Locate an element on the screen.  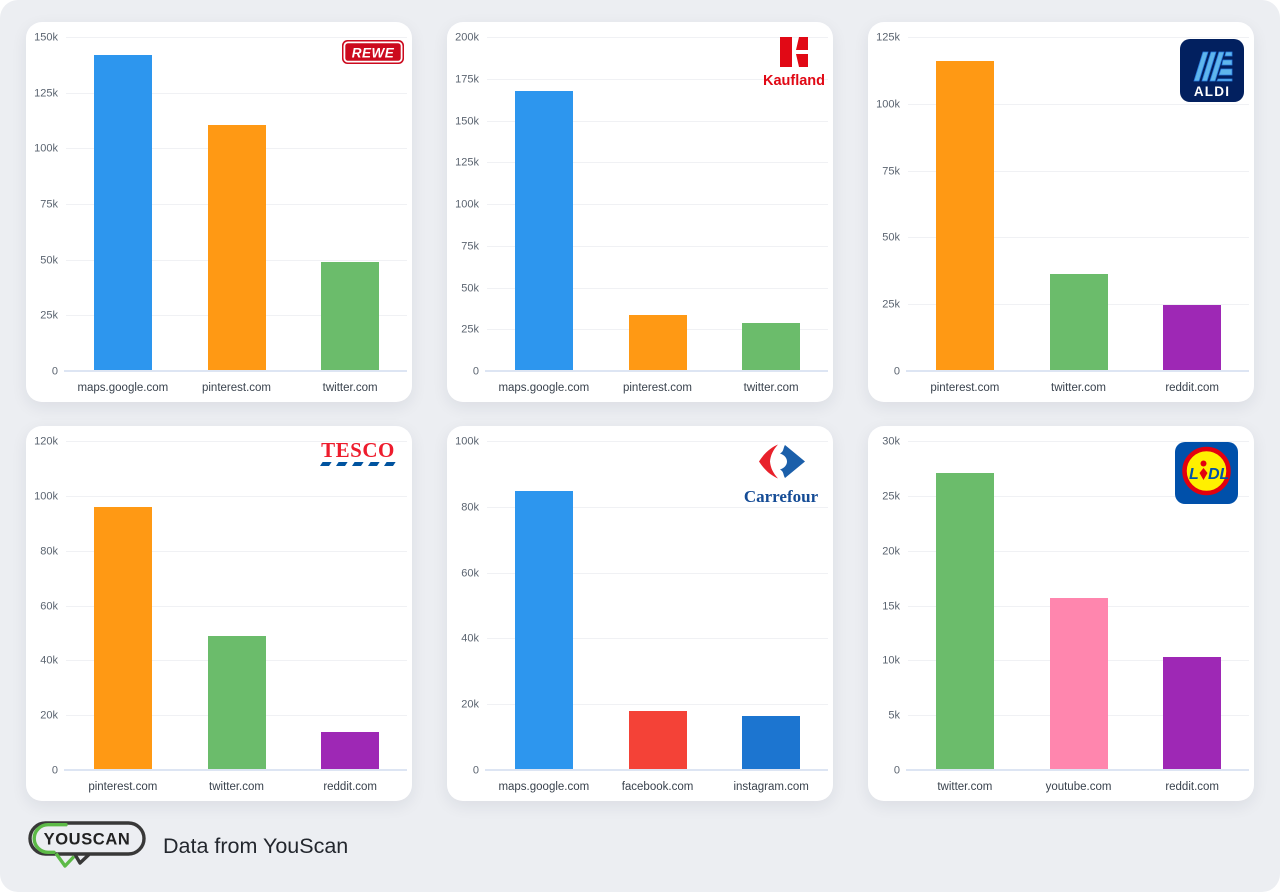
y-axis: 0 25k 50k 75k 100k 125k 150k 175k 200k is located at coordinates (463, 204).